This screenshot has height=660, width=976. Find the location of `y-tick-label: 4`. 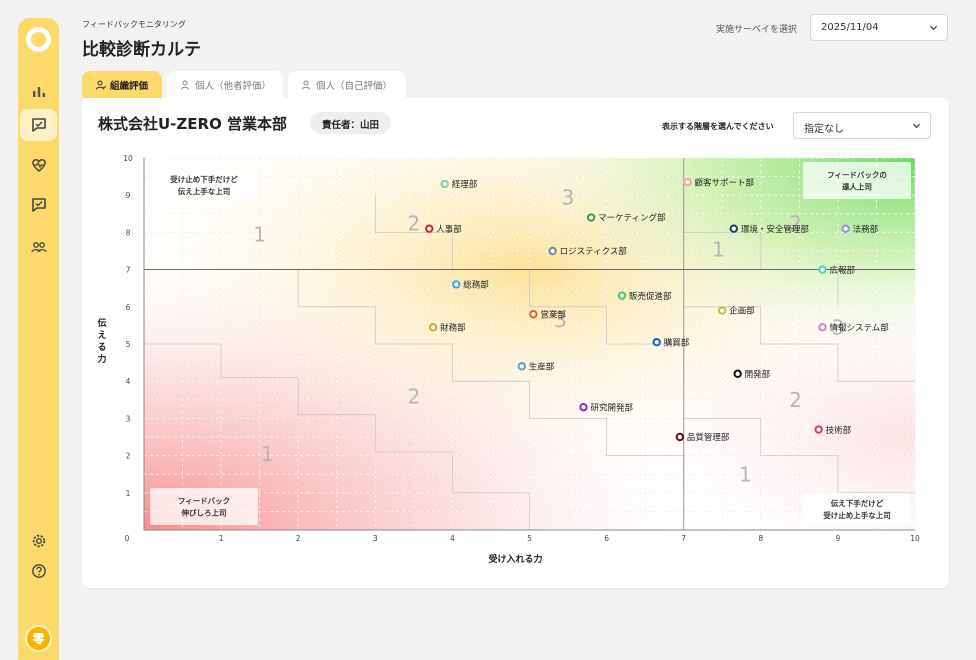

y-tick-label: 4 is located at coordinates (128, 381).